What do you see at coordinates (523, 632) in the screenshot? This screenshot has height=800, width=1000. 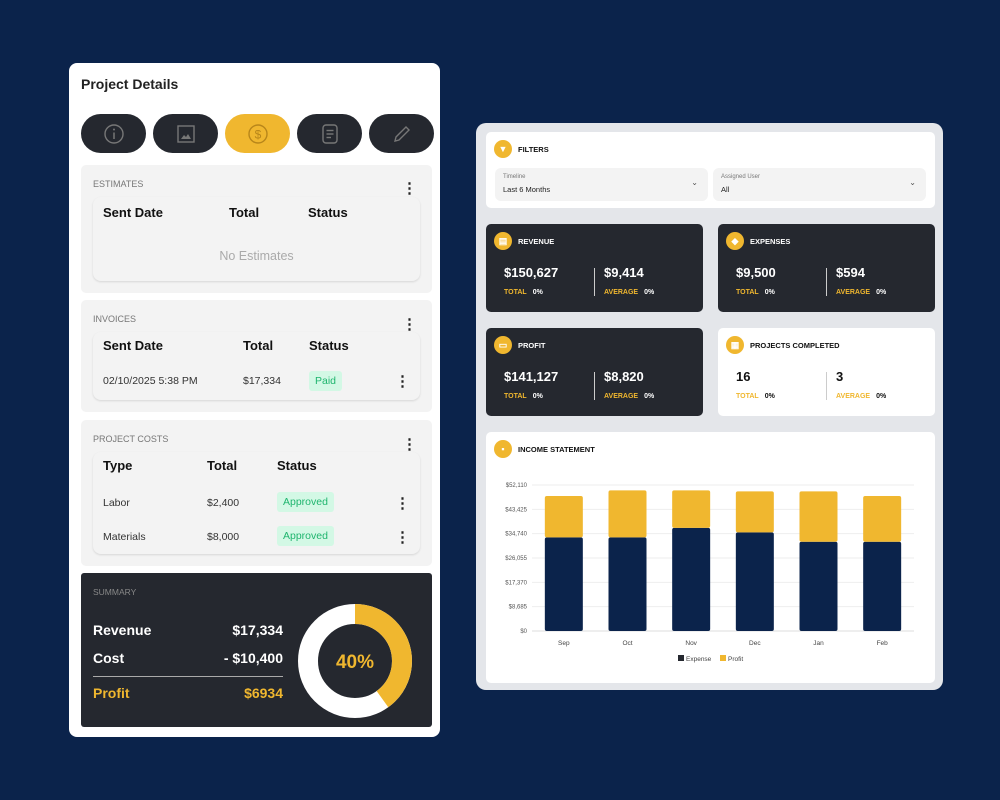 I see `y-tick-label: $0` at bounding box center [523, 632].